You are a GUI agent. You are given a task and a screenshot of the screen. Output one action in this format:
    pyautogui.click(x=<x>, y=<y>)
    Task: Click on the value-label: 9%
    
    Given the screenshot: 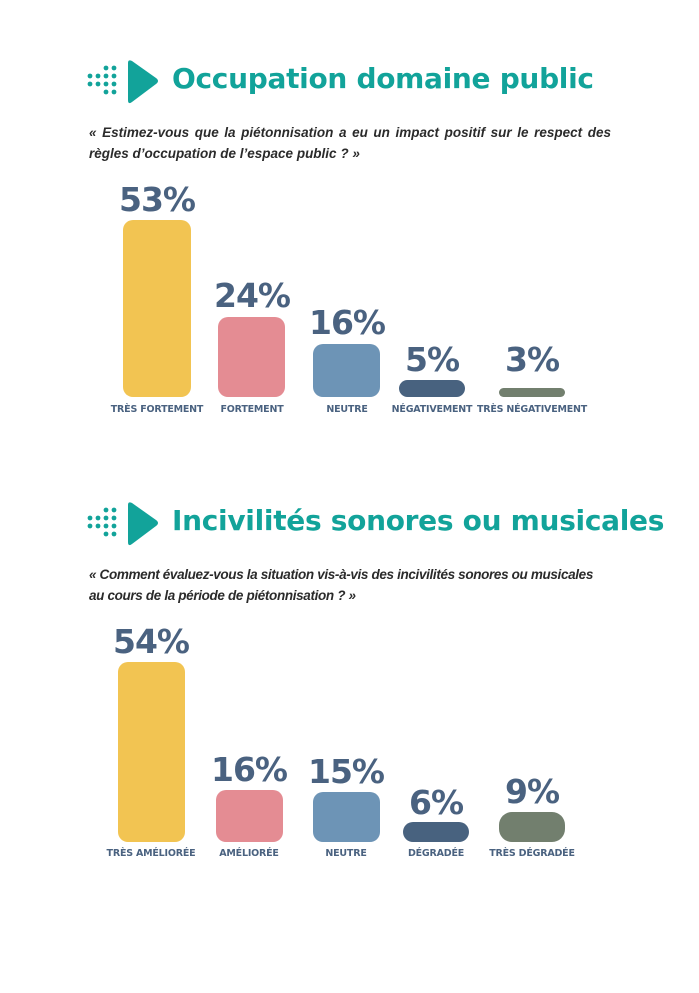 What is the action you would take?
    pyautogui.click(x=532, y=791)
    